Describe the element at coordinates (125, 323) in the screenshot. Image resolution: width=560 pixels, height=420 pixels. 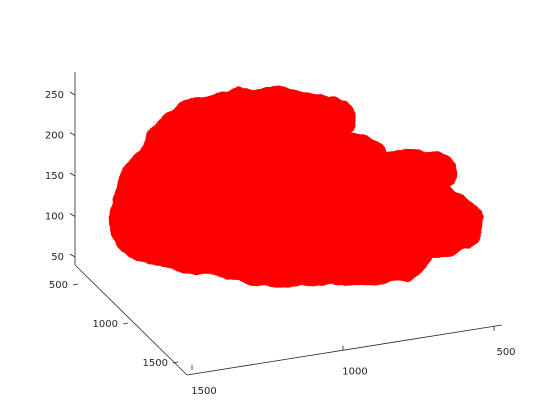
I see `y-tick-1000-mark` at that location.